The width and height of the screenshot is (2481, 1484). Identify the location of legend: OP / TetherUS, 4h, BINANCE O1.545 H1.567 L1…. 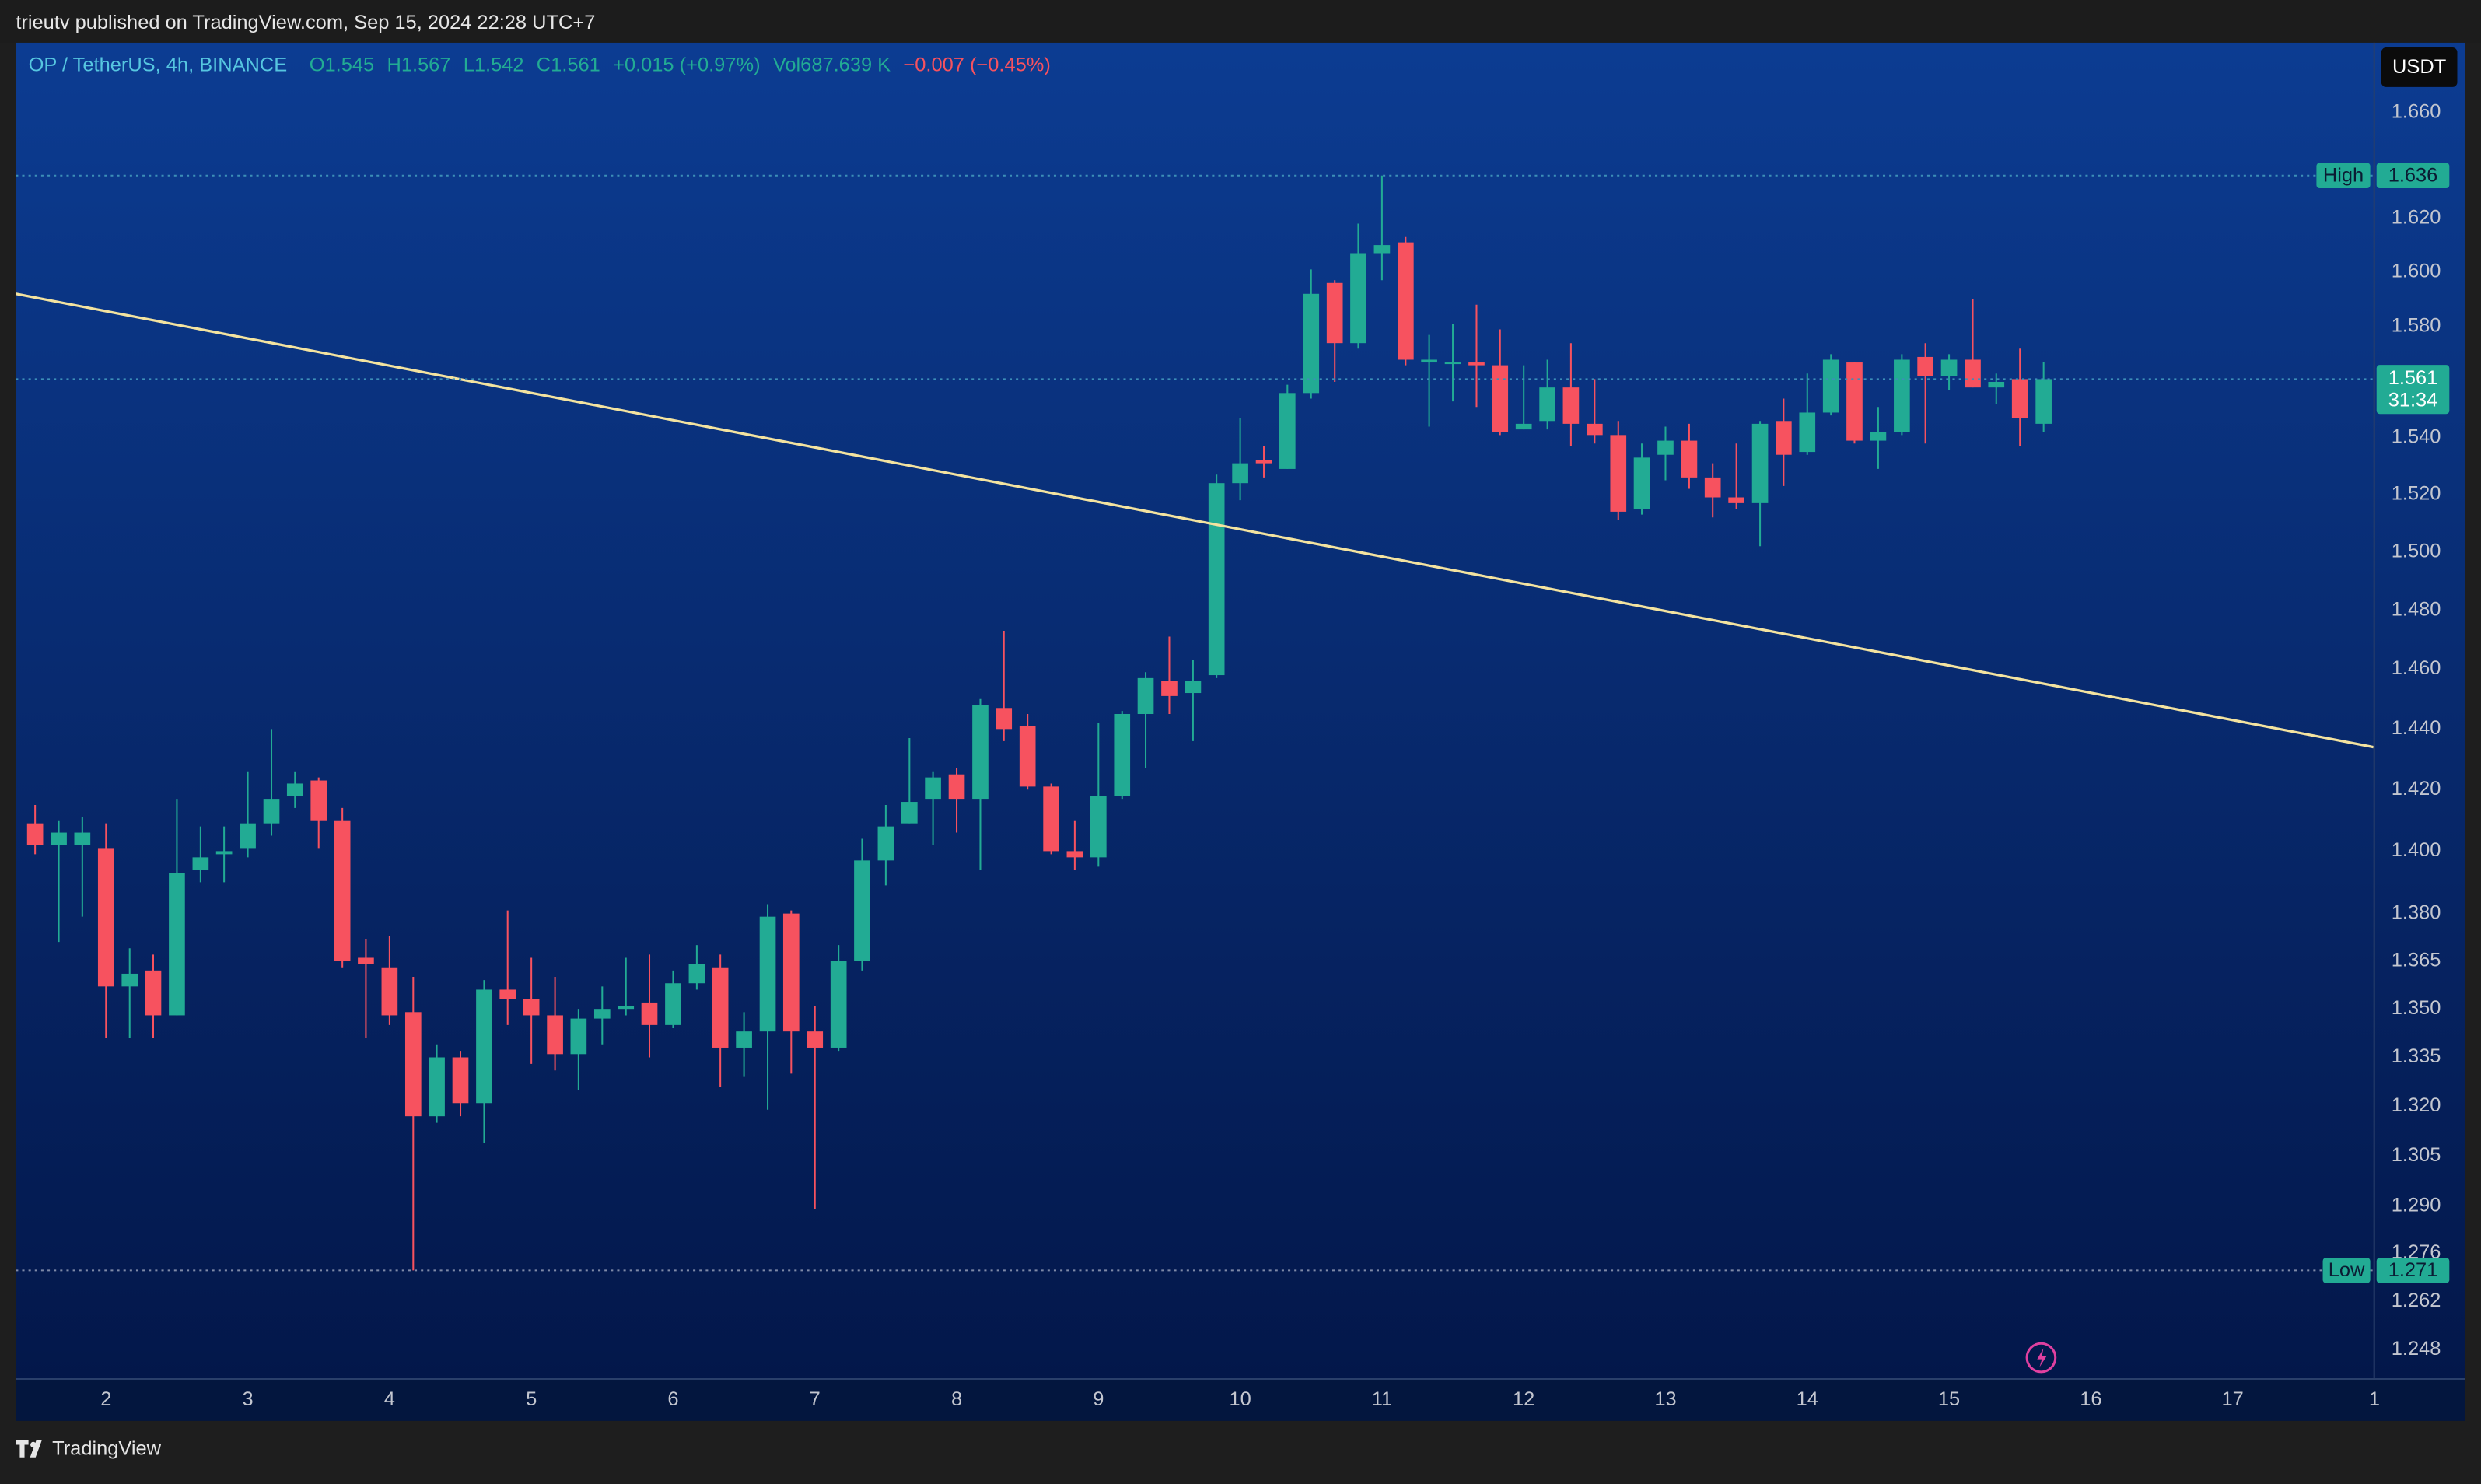
(540, 64).